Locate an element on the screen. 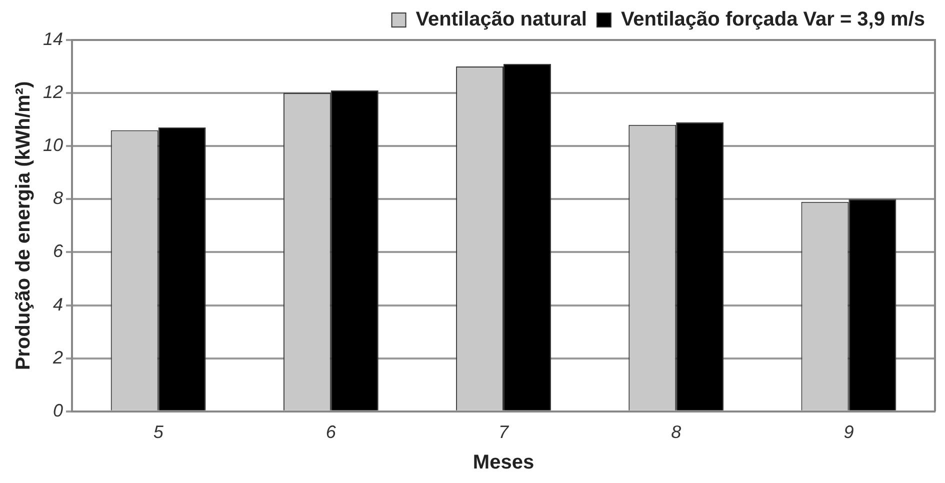 The height and width of the screenshot is (483, 945). y-axis-title: Produção de energia (kWh/m²) is located at coordinates (23, 225).